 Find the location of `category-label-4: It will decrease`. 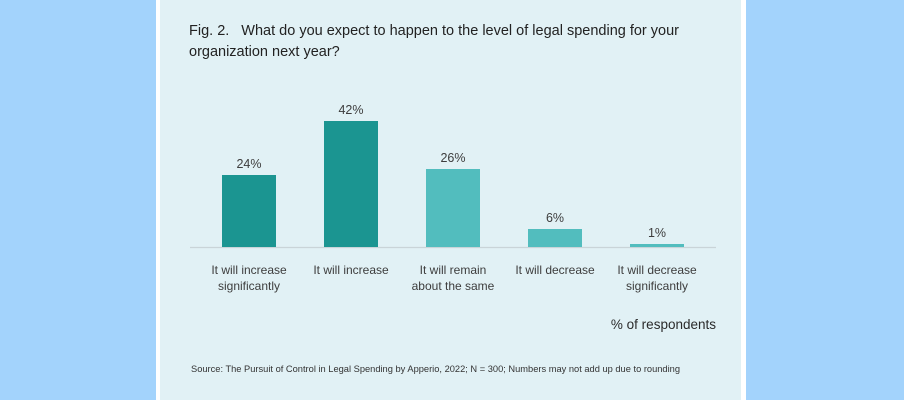

category-label-4: It will decrease is located at coordinates (555, 270).